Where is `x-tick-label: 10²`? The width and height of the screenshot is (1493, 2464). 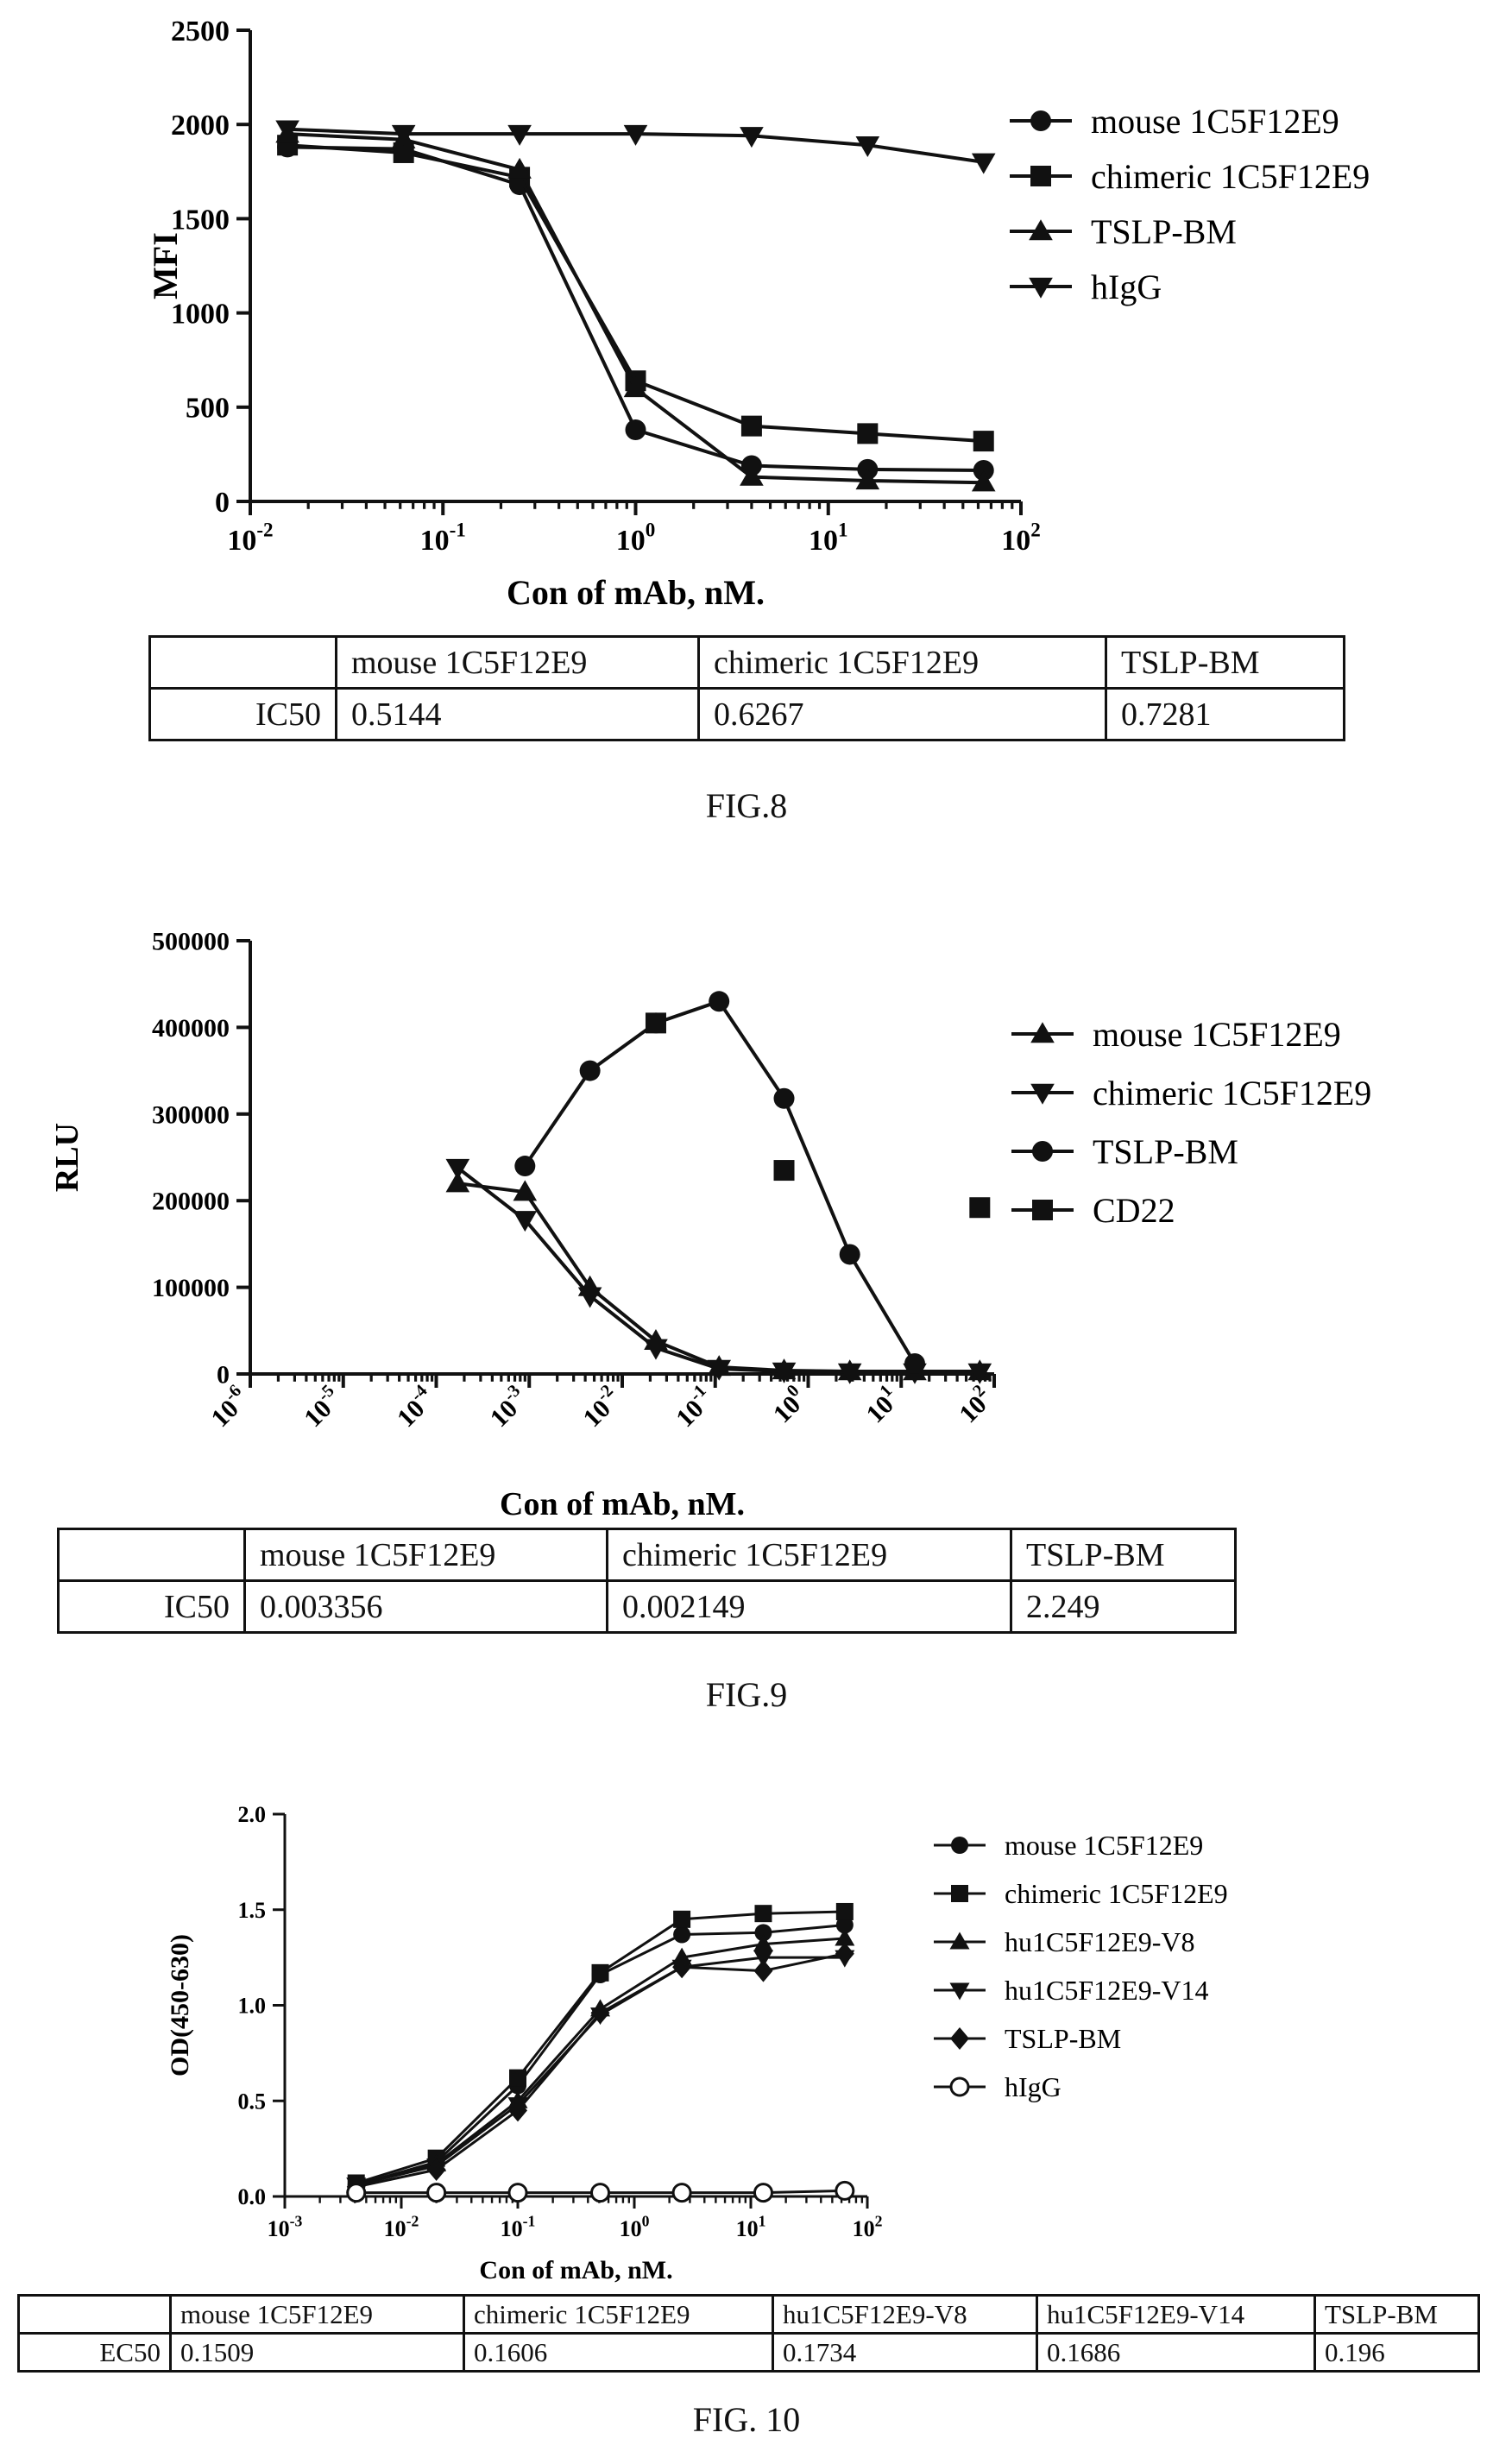 x-tick-label: 10² is located at coordinates (868, 2226).